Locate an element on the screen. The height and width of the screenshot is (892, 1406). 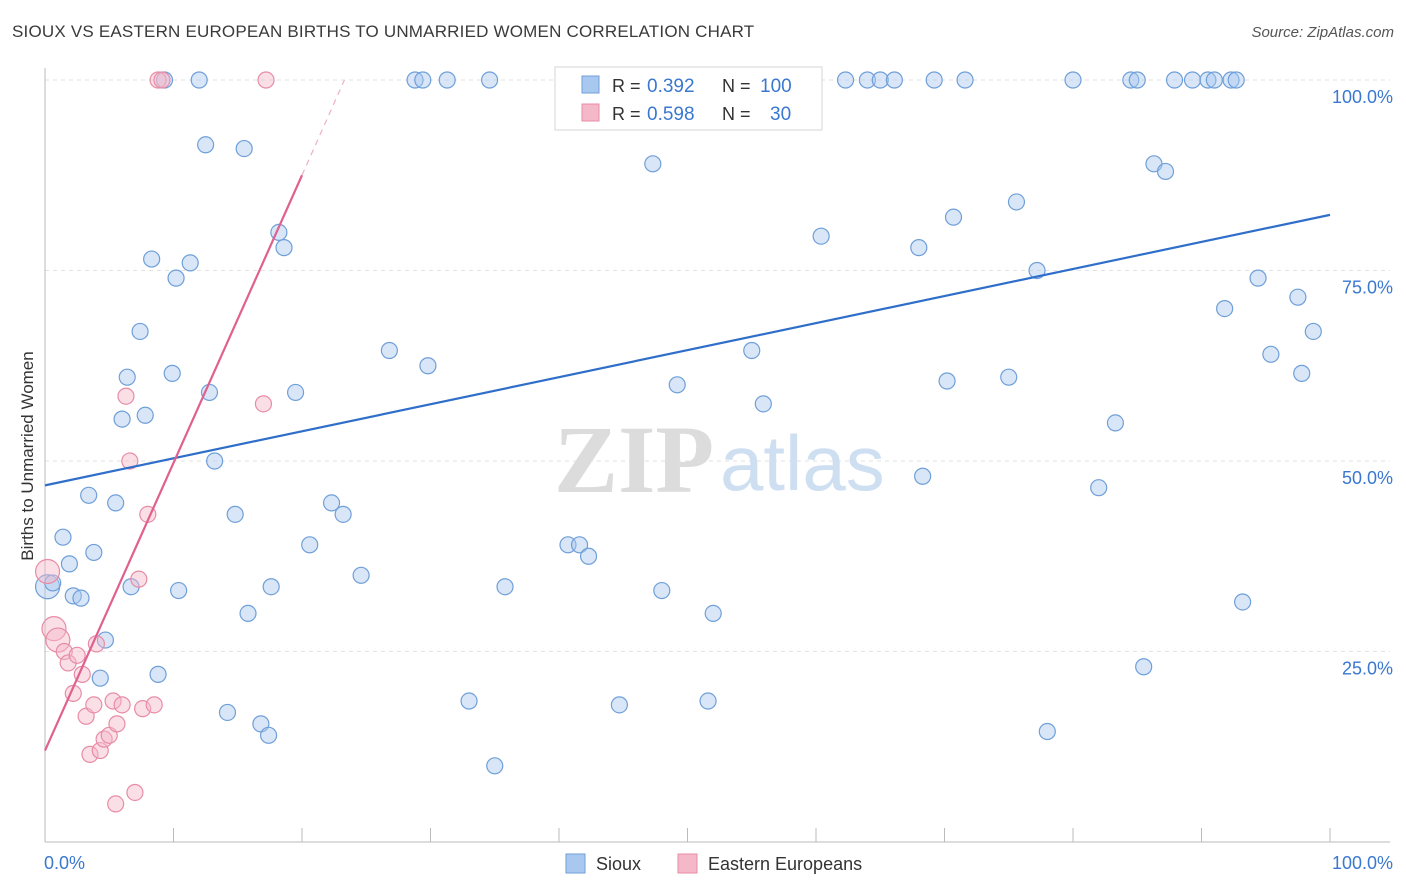
stats-r-label-sioux: R = is located at coordinates (626, 86).